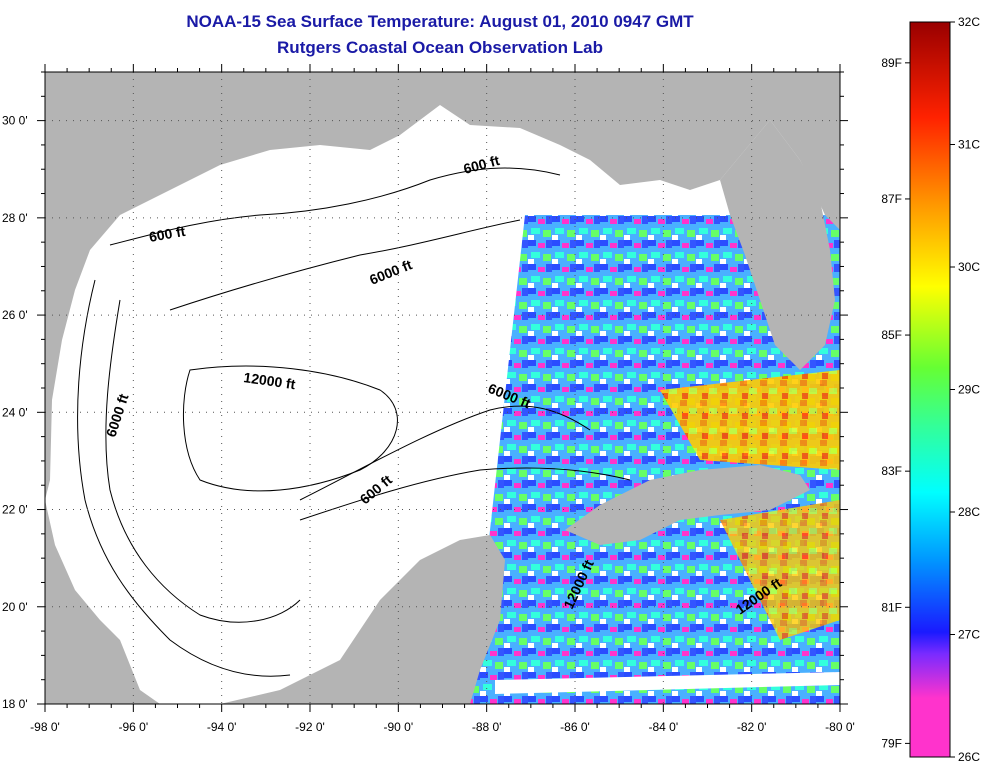 Image resolution: width=992 pixels, height=770 pixels. Describe the element at coordinates (664, 727) in the screenshot. I see `lon-tick-label: -84 0'` at that location.